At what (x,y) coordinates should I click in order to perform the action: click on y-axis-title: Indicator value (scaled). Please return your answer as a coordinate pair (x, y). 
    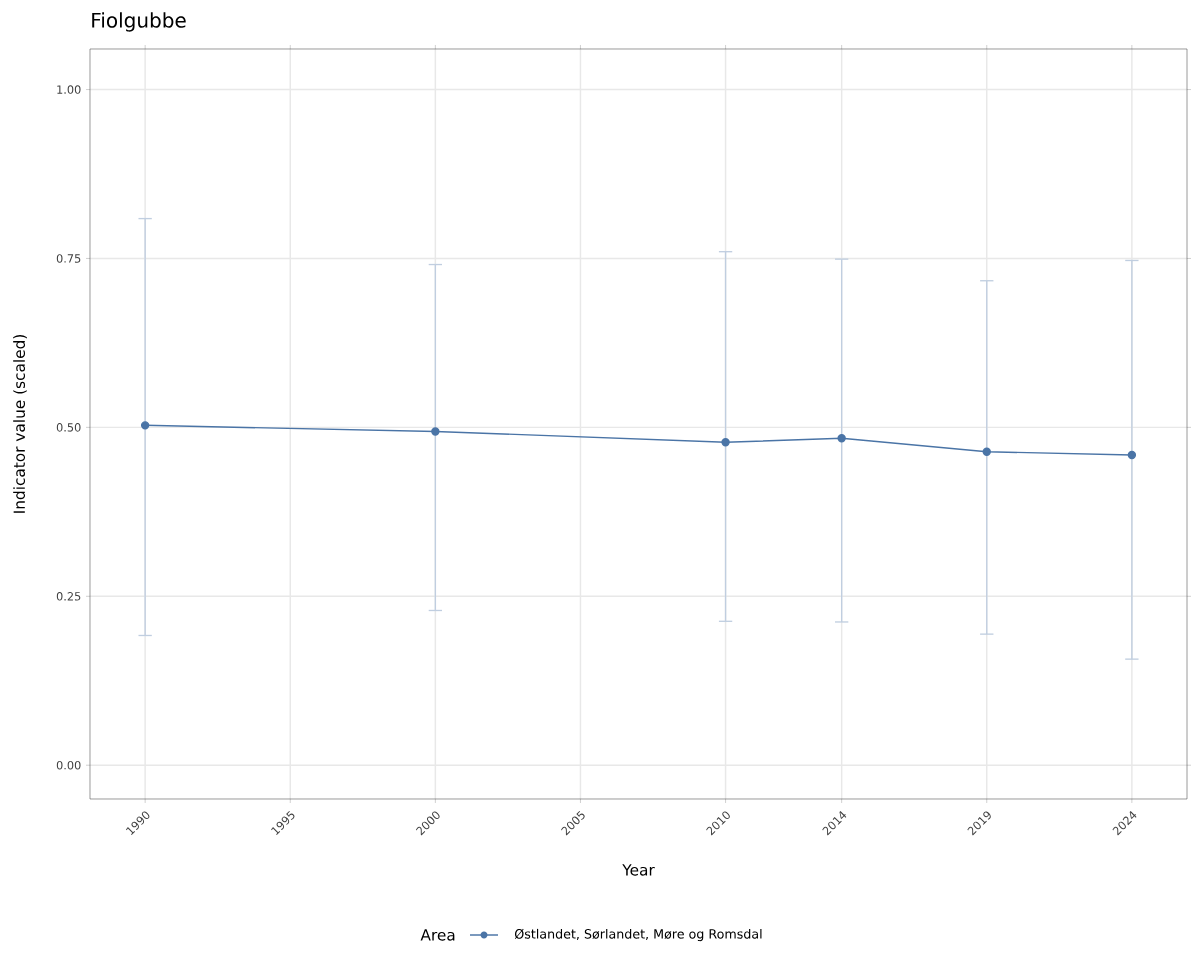
    Looking at the image, I should click on (20, 424).